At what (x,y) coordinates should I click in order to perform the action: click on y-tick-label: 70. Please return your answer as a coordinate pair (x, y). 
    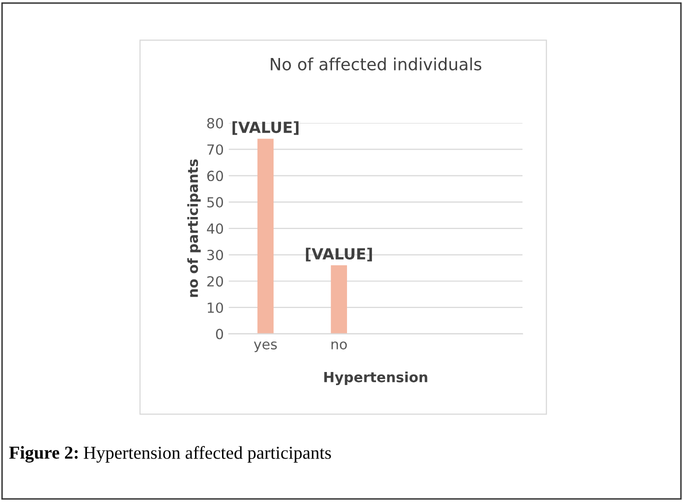
    Looking at the image, I should click on (215, 149).